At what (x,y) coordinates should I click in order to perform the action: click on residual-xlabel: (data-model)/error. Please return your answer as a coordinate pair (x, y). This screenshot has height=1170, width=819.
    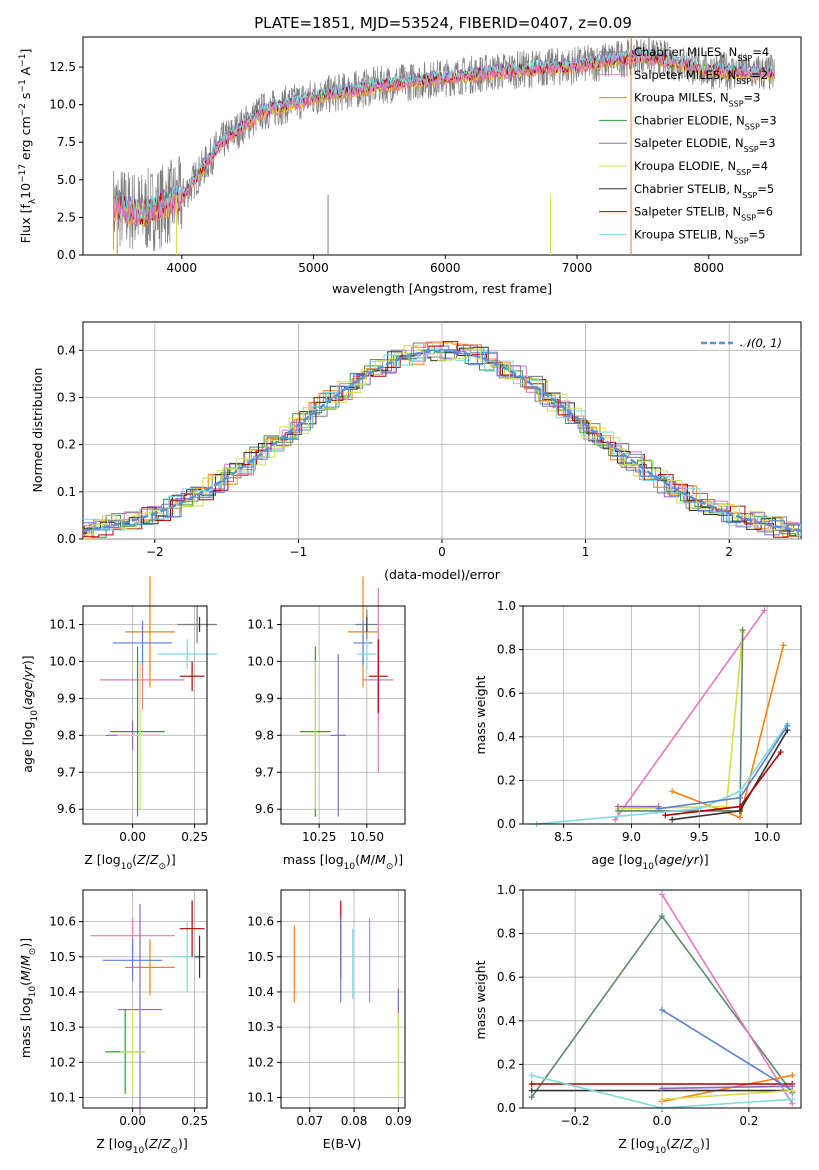
    Looking at the image, I should click on (442, 574).